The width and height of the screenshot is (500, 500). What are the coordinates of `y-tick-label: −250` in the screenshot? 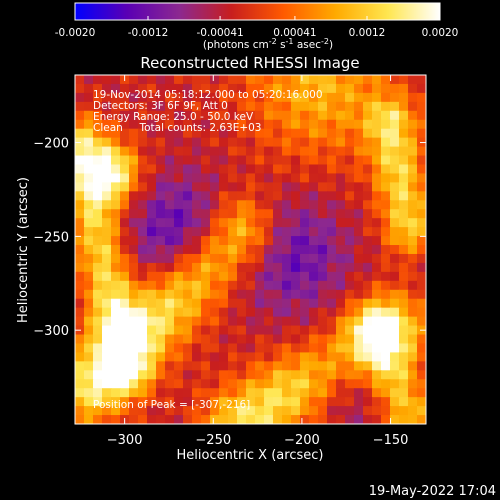 It's located at (51, 237).